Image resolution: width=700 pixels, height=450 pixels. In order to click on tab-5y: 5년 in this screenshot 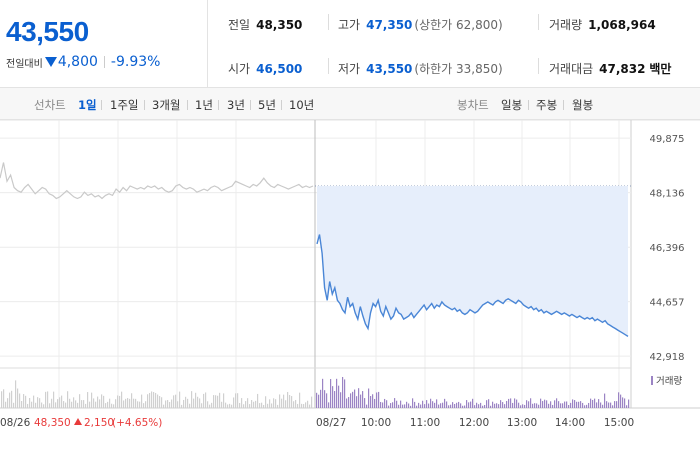, I will do `click(267, 105)`.